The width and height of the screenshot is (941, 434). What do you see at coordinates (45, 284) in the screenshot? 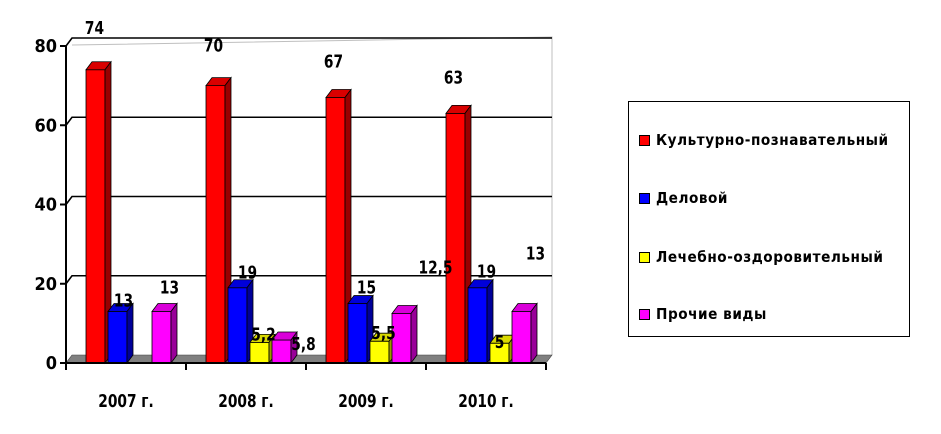
I see `y-tick-label: 20` at bounding box center [45, 284].